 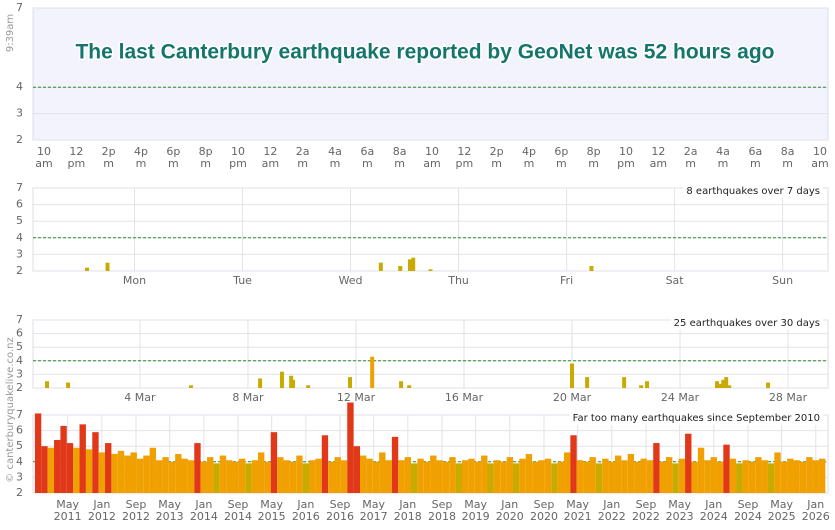 I want to click on x-tick-label: May 2019, so click(x=476, y=510).